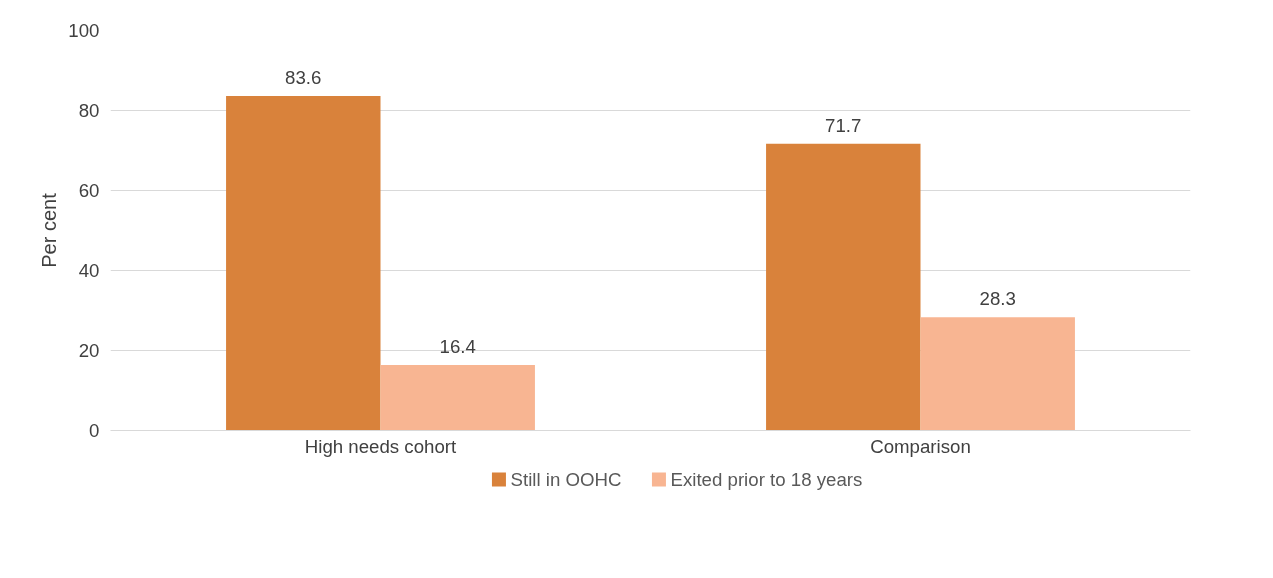 The image size is (1273, 578). What do you see at coordinates (89, 110) in the screenshot?
I see `y-tick-label: 80` at bounding box center [89, 110].